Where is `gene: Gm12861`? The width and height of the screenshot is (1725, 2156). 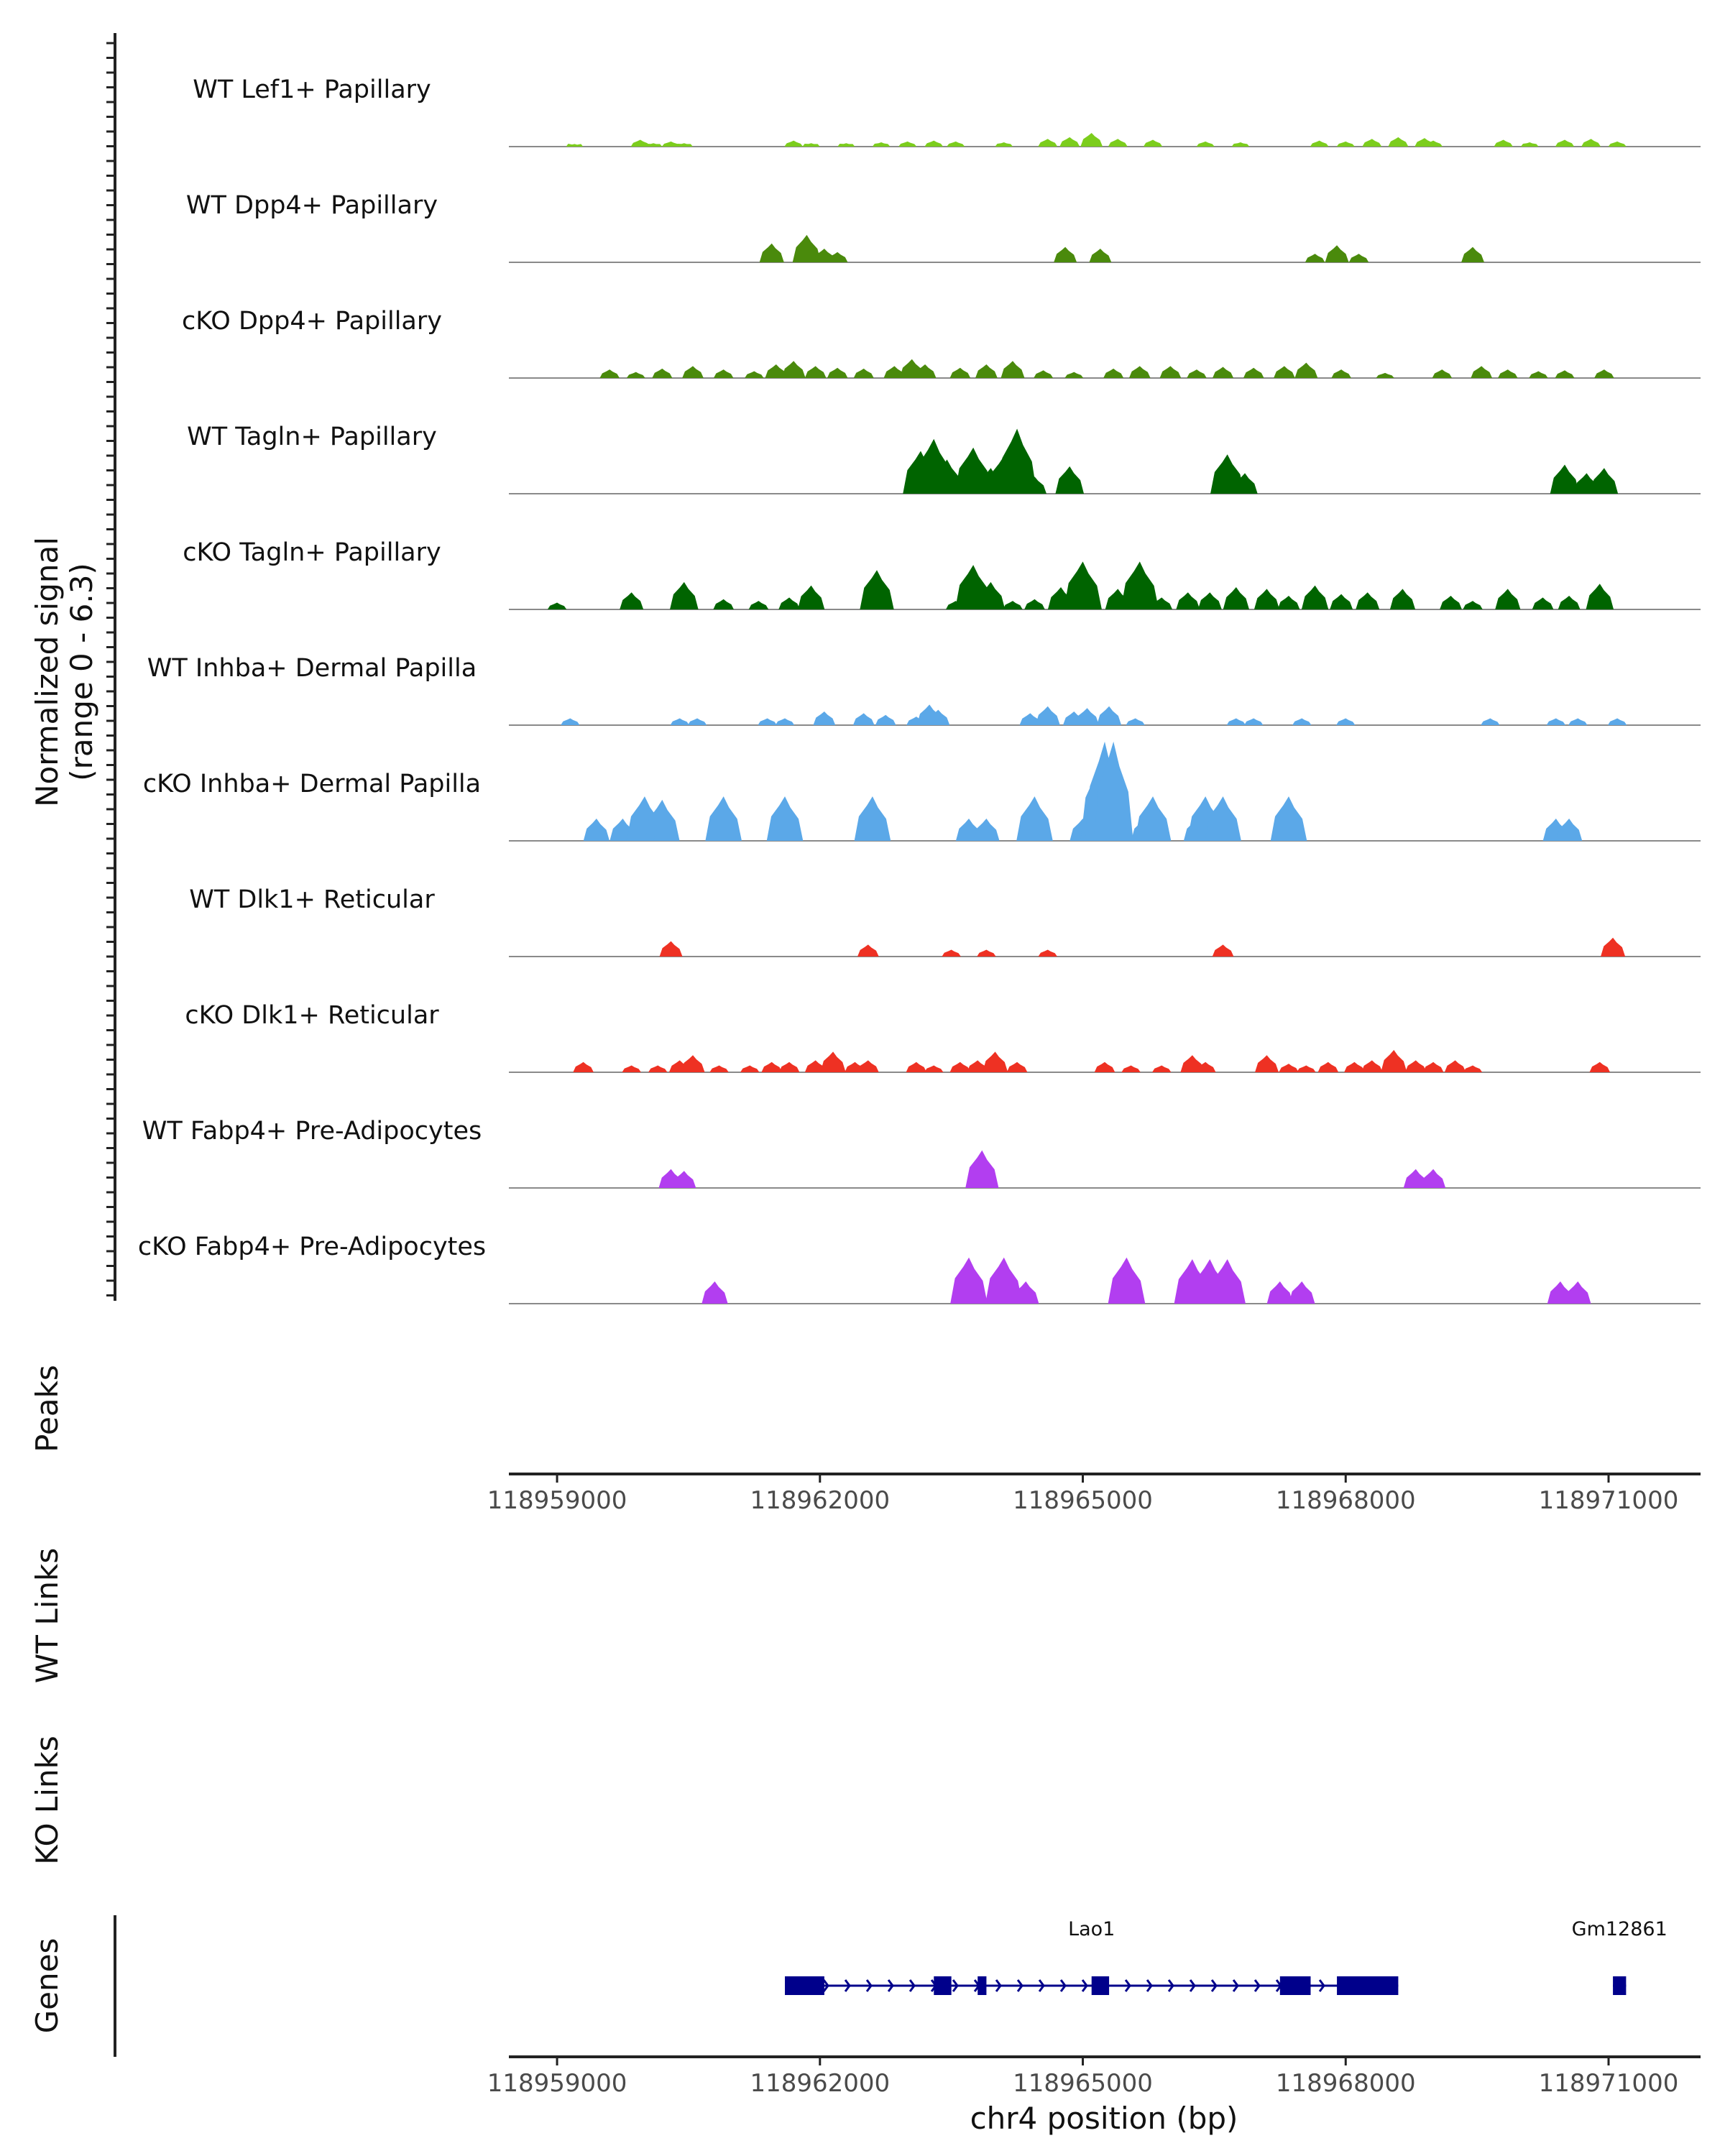
gene: Gm12861 is located at coordinates (1620, 1957).